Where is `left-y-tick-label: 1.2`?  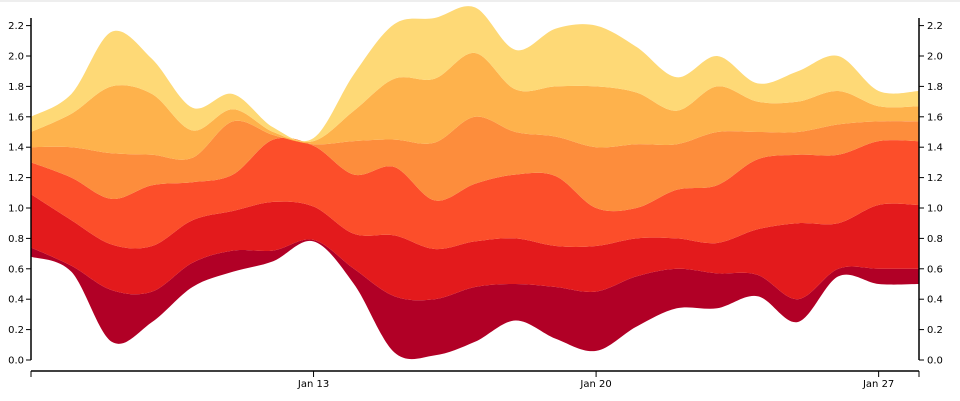
left-y-tick-label: 1.2 is located at coordinates (16, 178).